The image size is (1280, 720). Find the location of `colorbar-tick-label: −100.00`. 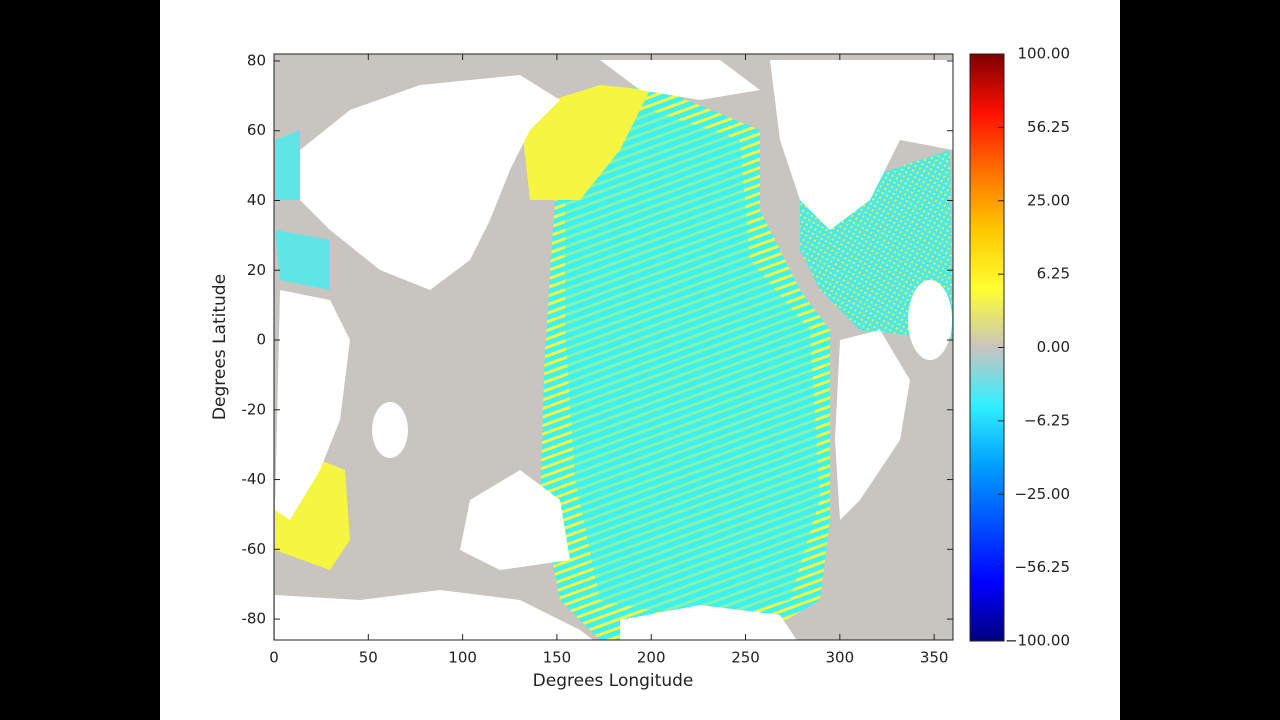

colorbar-tick-label: −100.00 is located at coordinates (1037, 641).